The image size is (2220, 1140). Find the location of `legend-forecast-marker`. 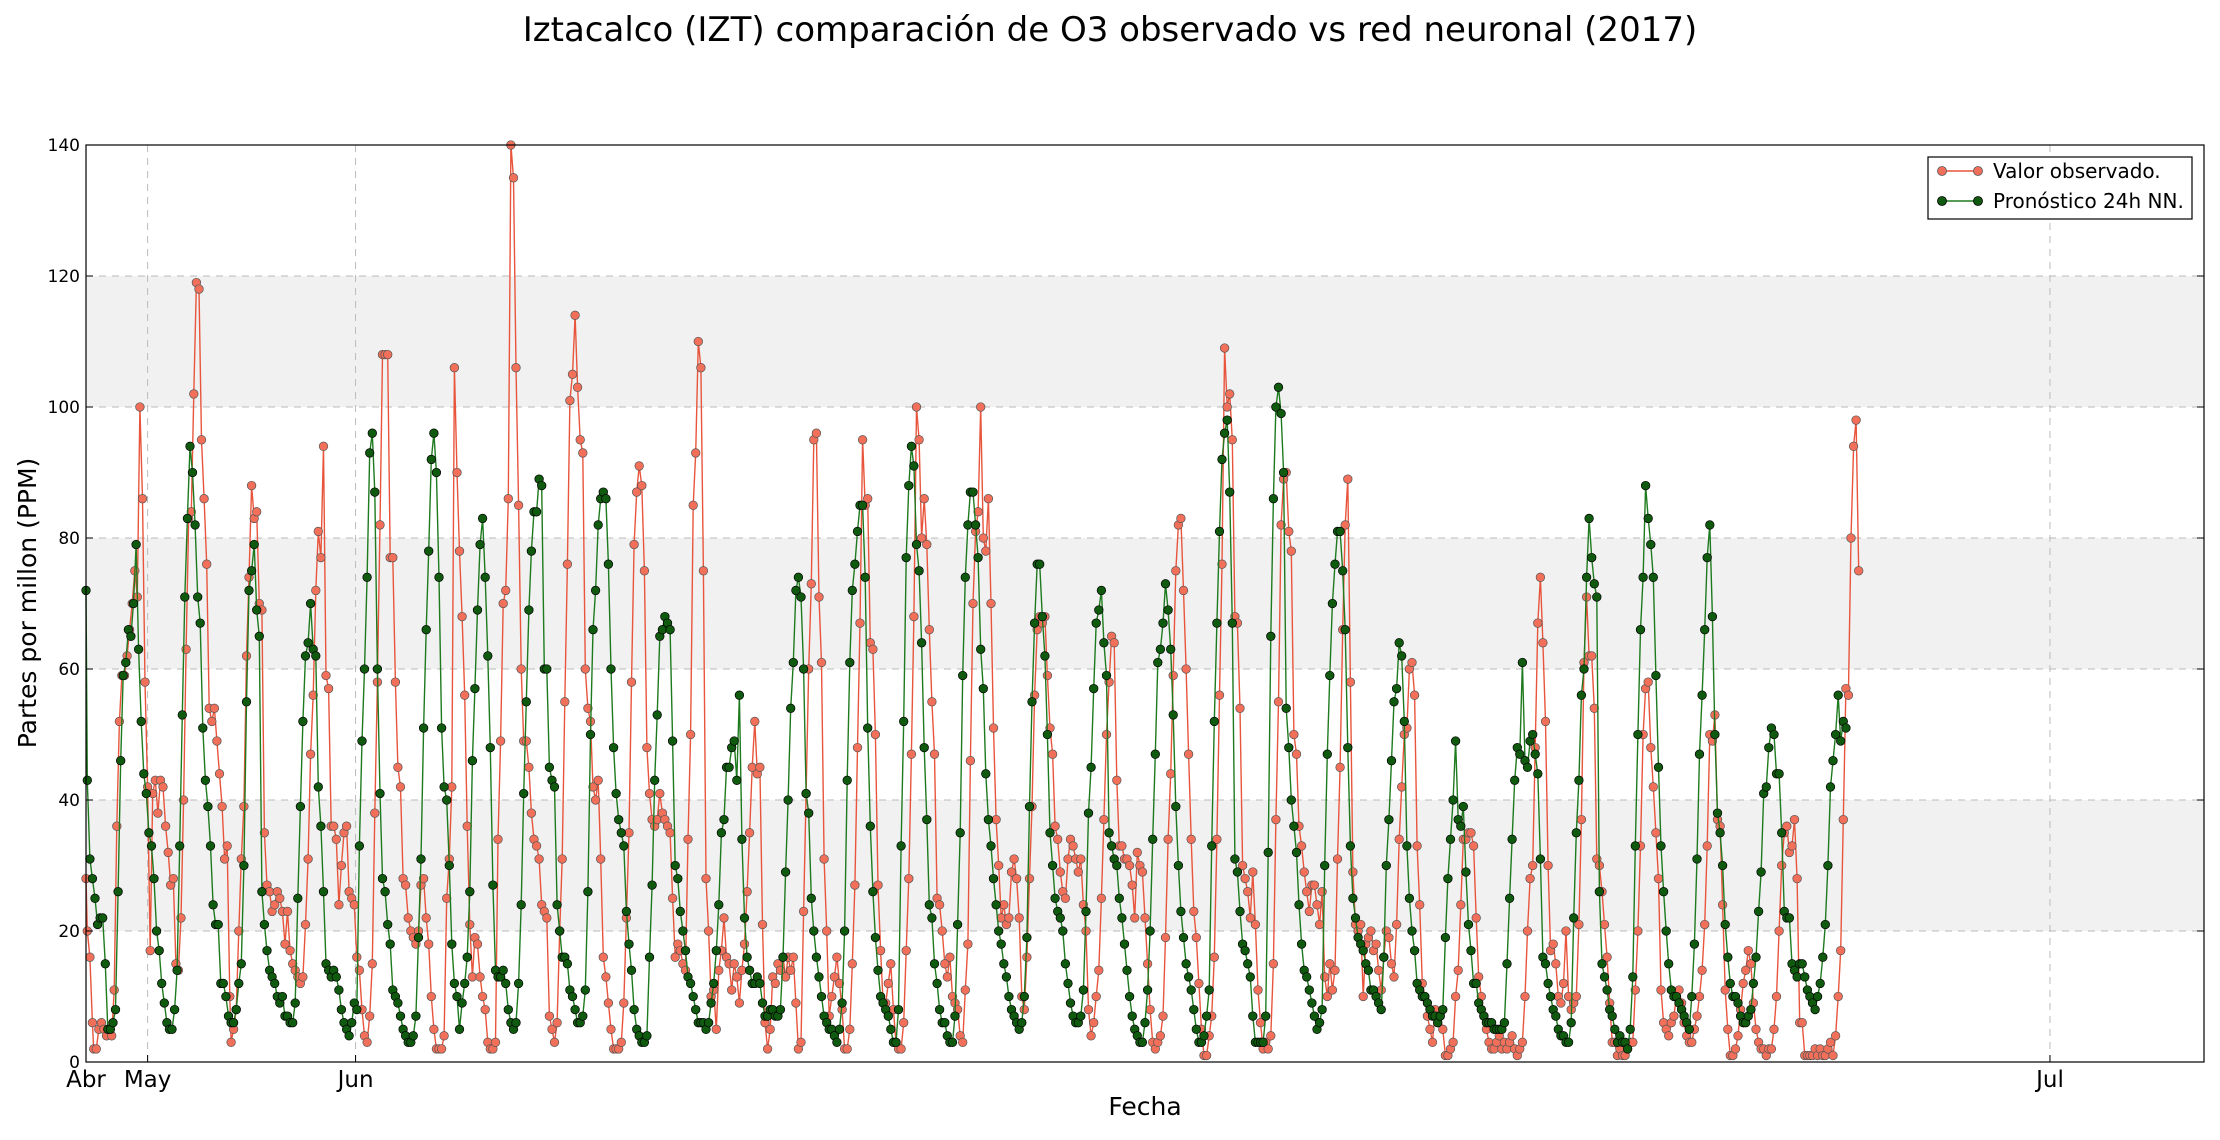

legend-forecast-marker is located at coordinates (1942, 201).